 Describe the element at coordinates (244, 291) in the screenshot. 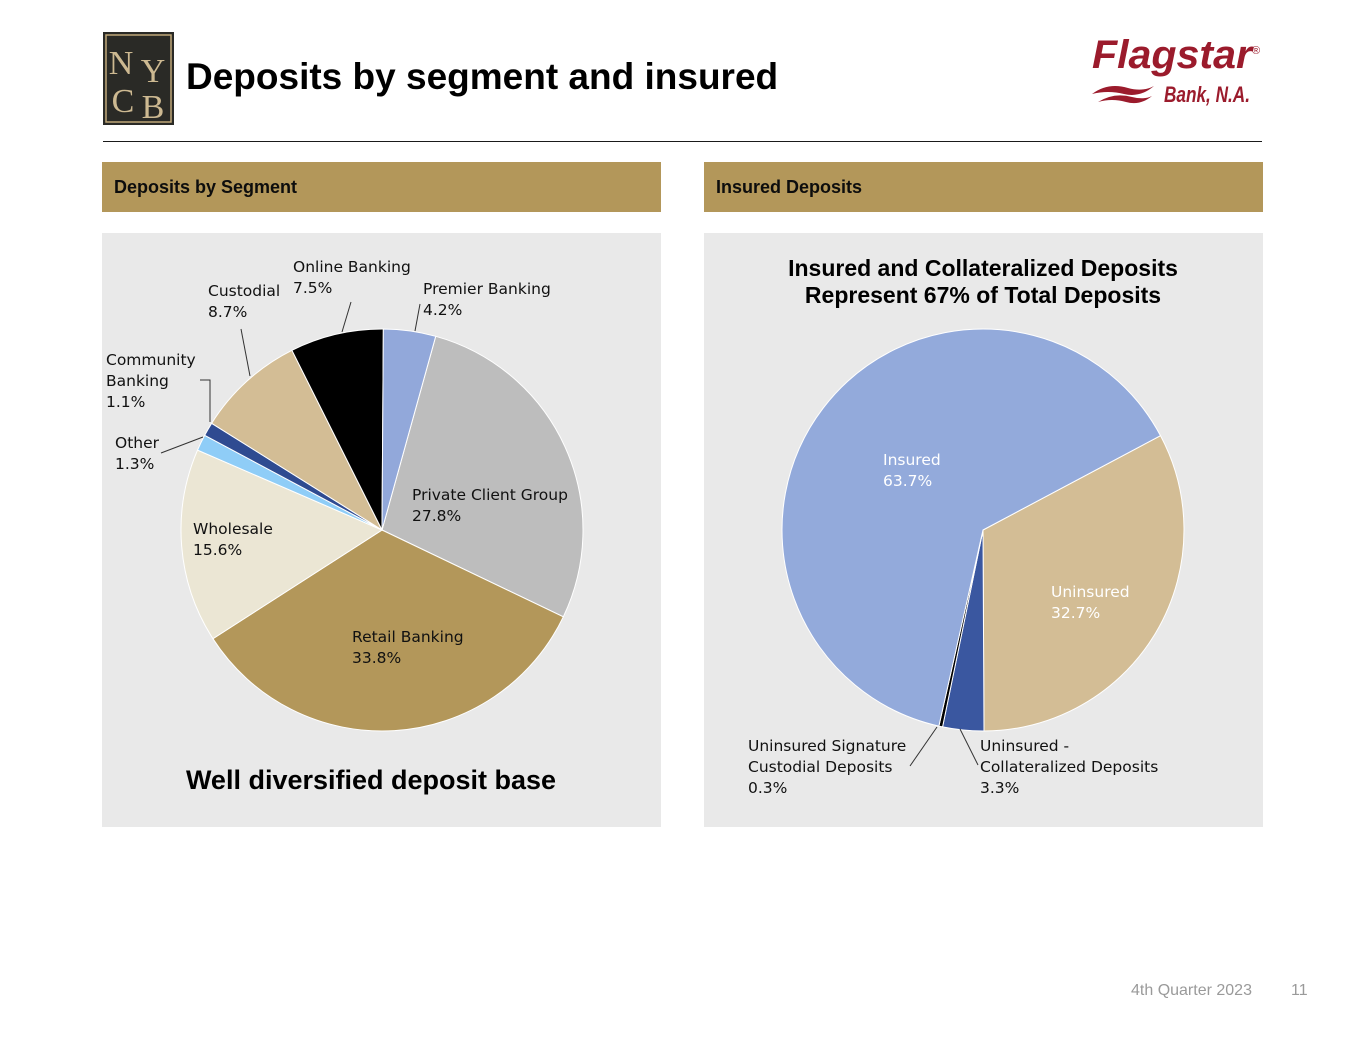

I see `label-custodial-name: Custodial` at that location.